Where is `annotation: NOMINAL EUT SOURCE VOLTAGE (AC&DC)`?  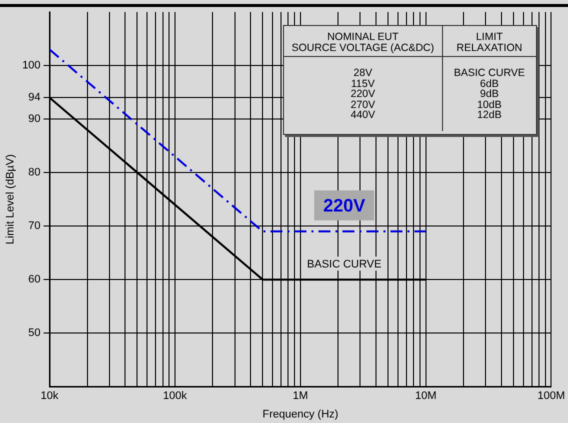 annotation: NOMINAL EUT SOURCE VOLTAGE (AC&DC) is located at coordinates (363, 41).